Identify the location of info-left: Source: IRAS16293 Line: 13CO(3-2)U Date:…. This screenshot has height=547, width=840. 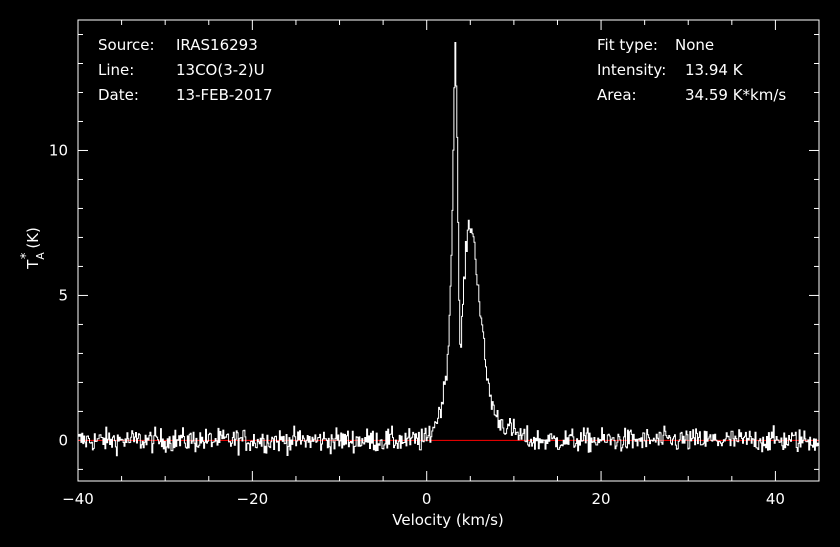
(185, 70).